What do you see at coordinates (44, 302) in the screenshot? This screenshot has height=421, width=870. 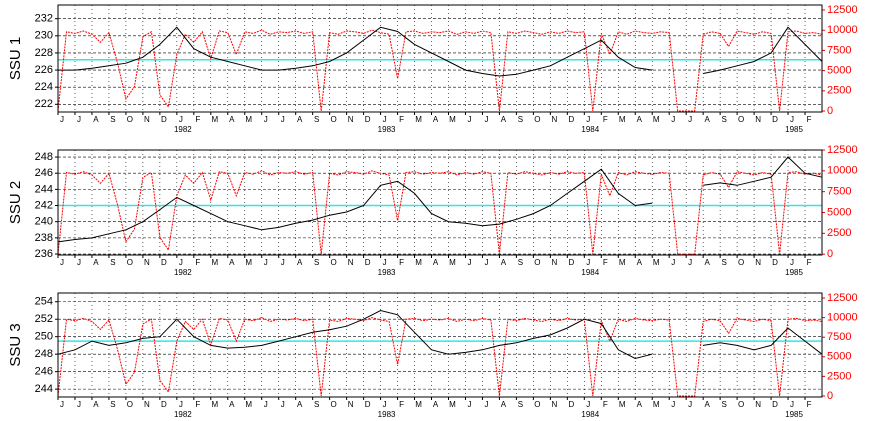 I see `y-tick-label: 254` at bounding box center [44, 302].